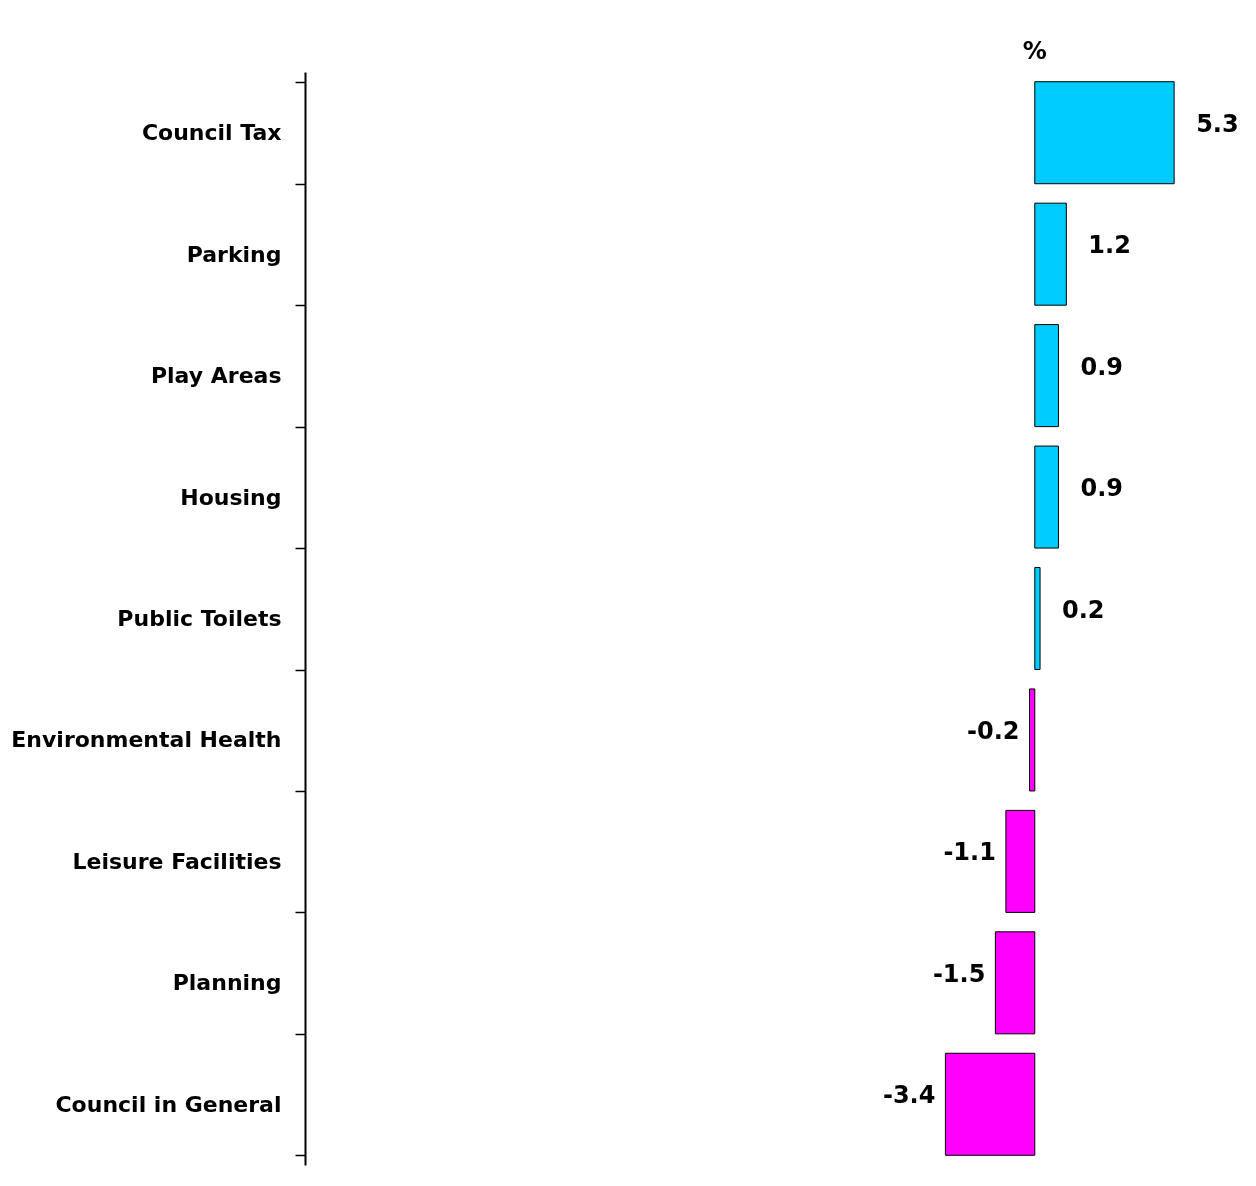 This screenshot has height=1186, width=1256. Describe the element at coordinates (177, 861) in the screenshot. I see `y-tick-label: Leisure Facilities` at that location.